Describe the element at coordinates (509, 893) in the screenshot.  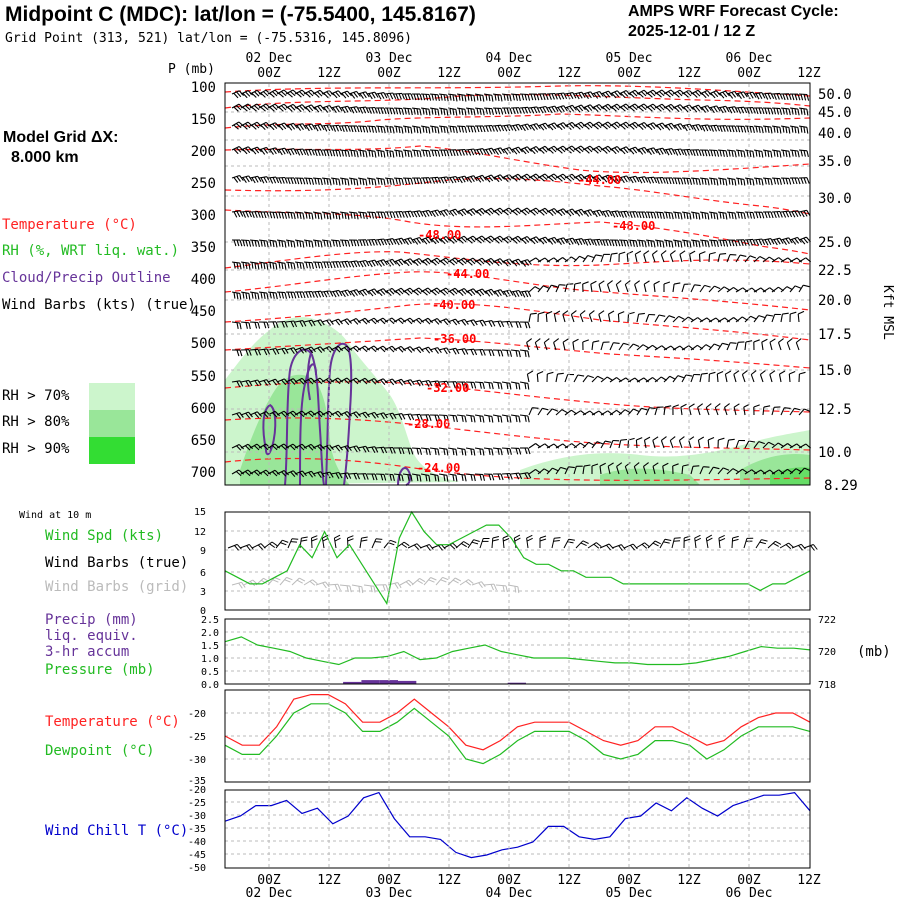
I see `day-label: 04 Dec` at that location.